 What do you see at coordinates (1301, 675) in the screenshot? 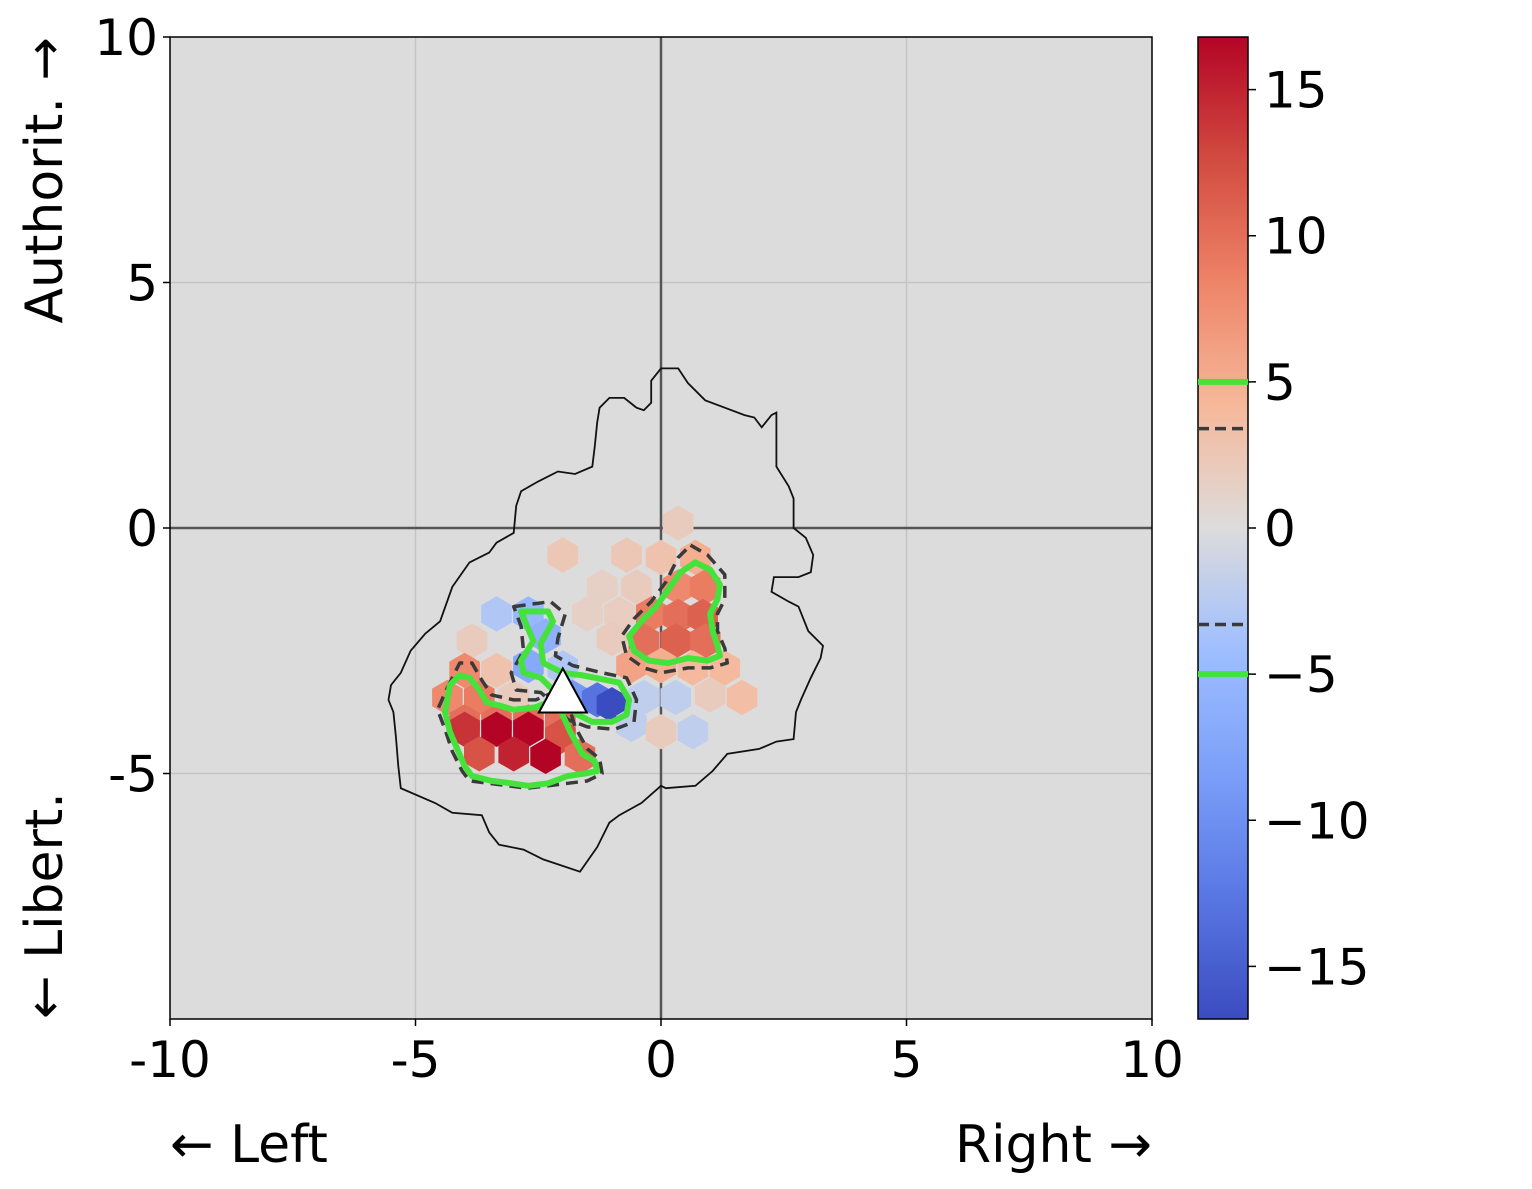
I see `colorbar-tick-label: −5` at bounding box center [1301, 675].